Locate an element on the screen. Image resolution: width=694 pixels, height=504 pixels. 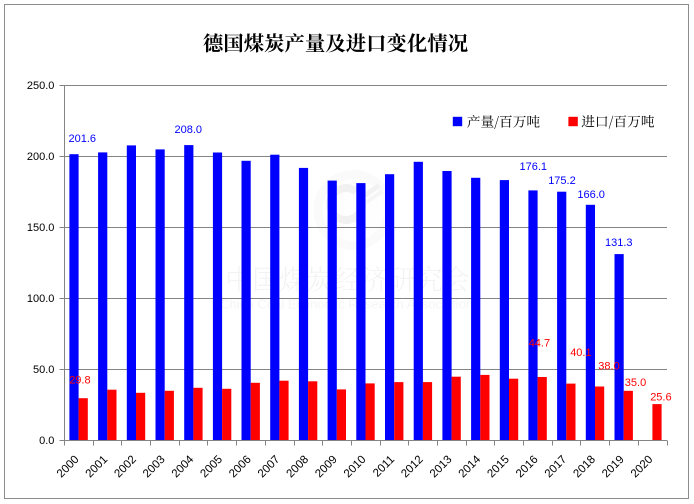
svg-text: 38.0 is located at coordinates (608, 367).